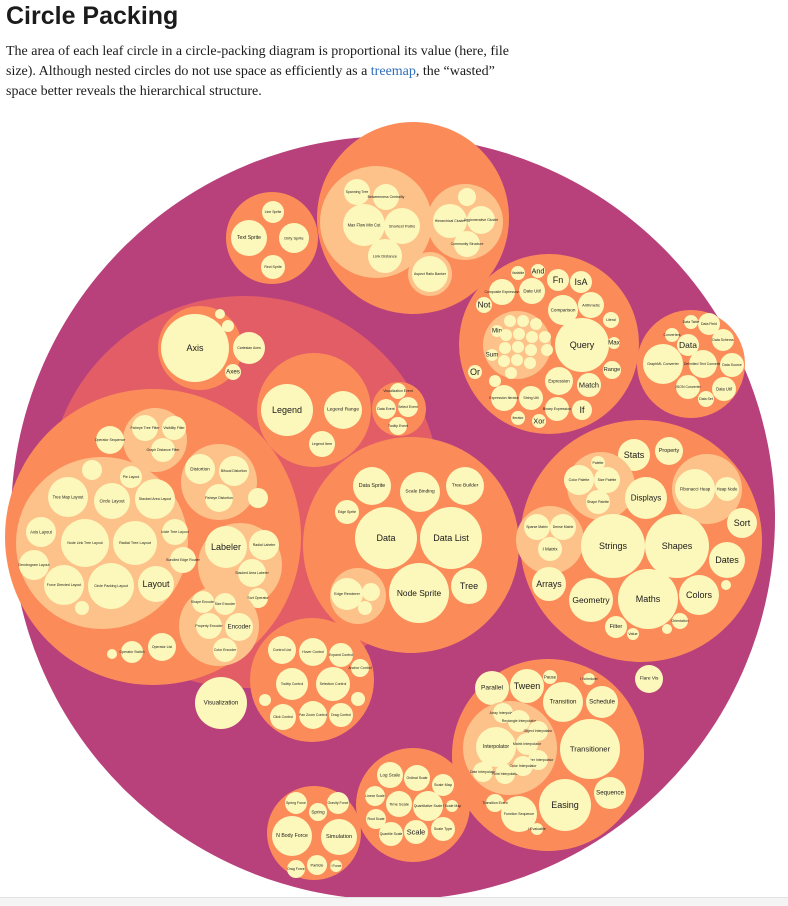 The image size is (788, 906). Describe the element at coordinates (503, 713) in the screenshot. I see `circle-label: Array Interpolator` at that location.